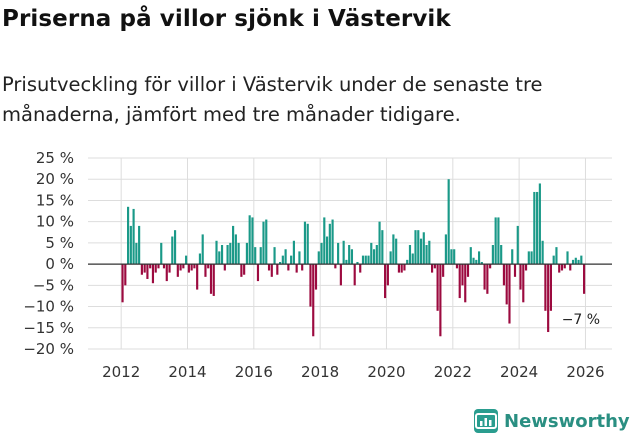 Image resolution: width=631 pixels, height=439 pixels. What do you see at coordinates (386, 372) in the screenshot?
I see `x-tick-label: 2020` at bounding box center [386, 372].